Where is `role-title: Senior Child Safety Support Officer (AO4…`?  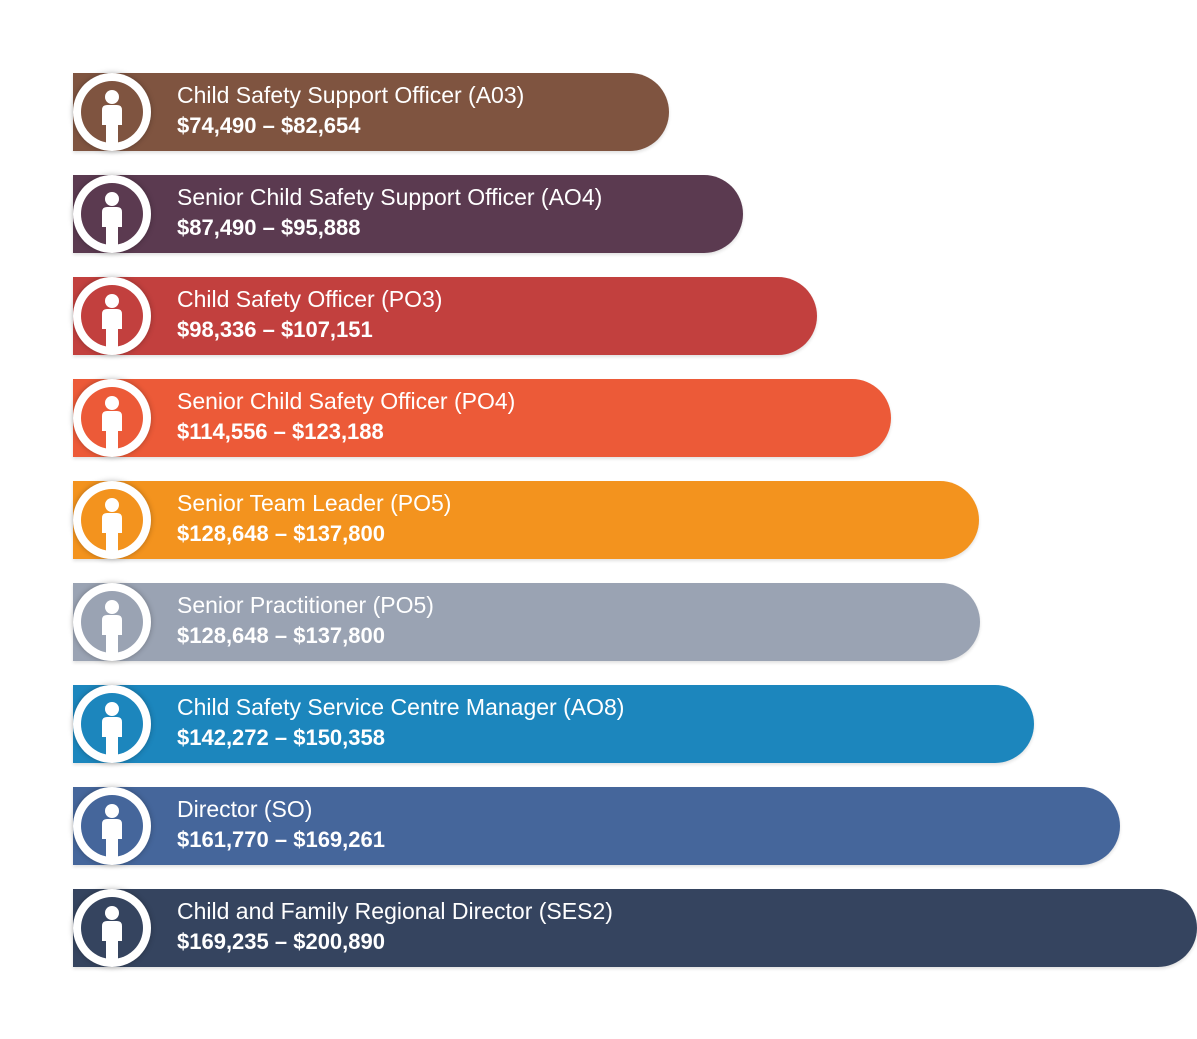
role-title: Senior Child Safety Support Officer (AO4… is located at coordinates (390, 197).